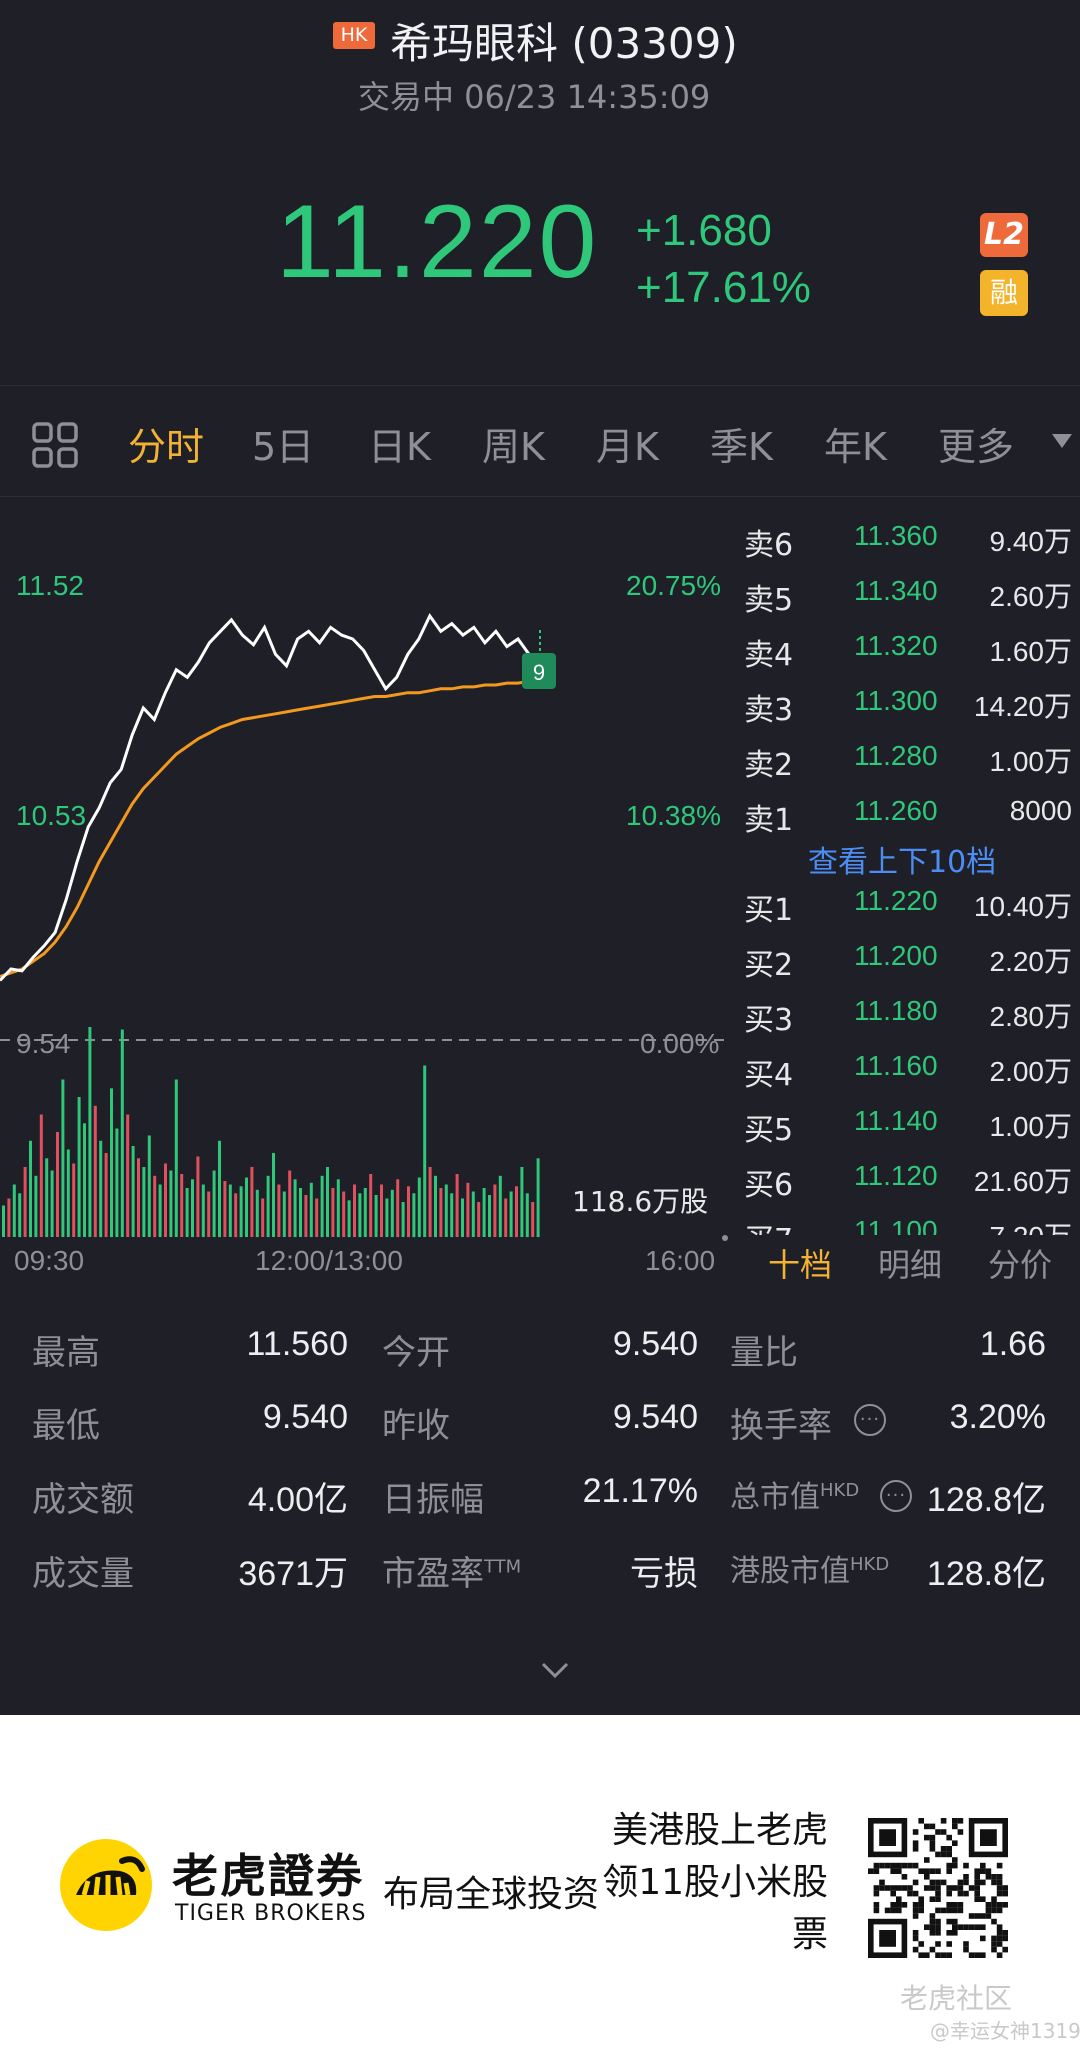 This screenshot has height=2060, width=1080. I want to click on bid-row: 买2 11.200 2.20万, so click(910, 961).